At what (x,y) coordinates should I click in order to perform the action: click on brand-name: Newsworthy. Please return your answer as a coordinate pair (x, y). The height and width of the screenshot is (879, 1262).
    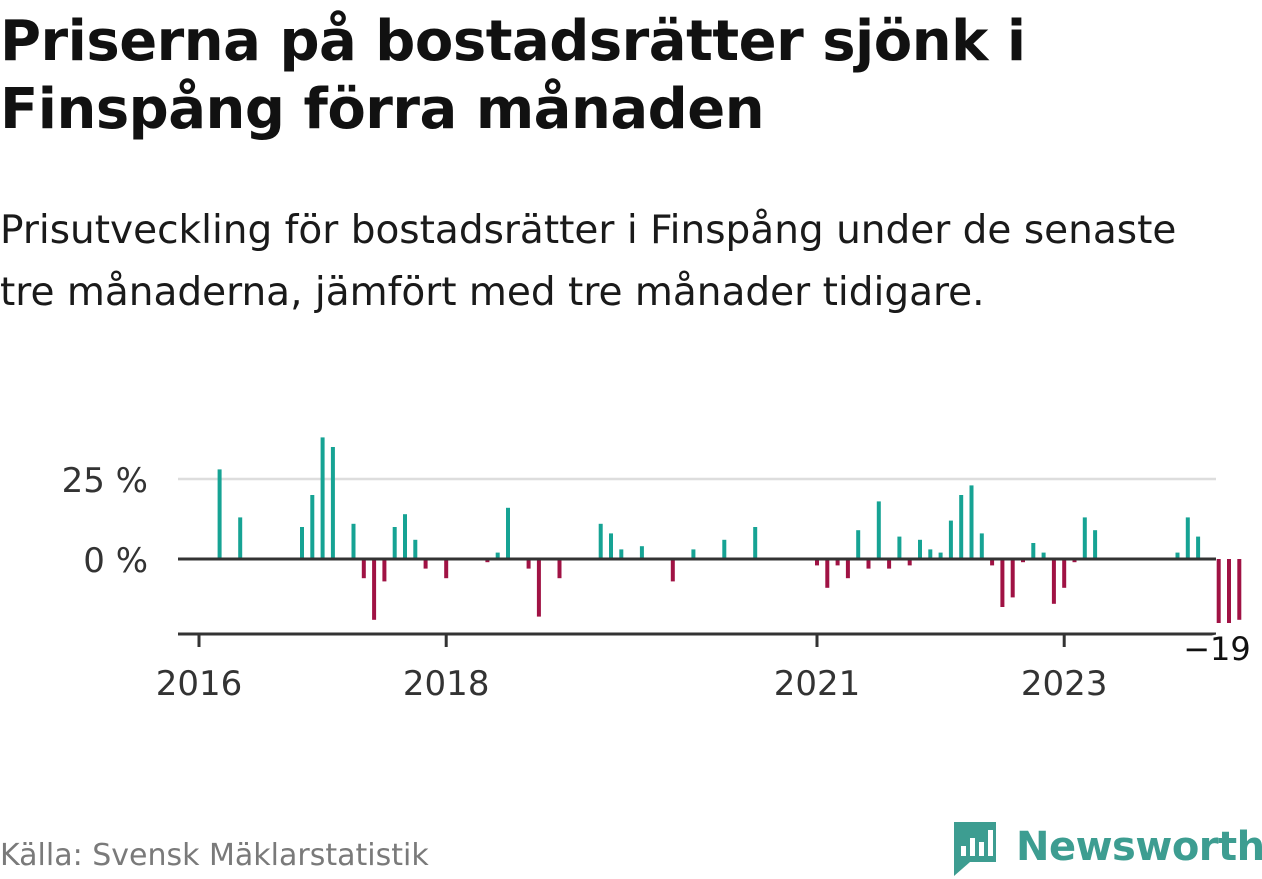
    Looking at the image, I should click on (1139, 847).